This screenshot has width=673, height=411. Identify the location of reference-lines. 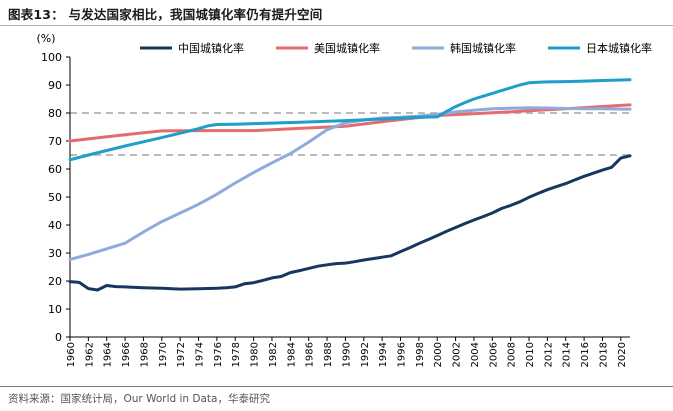
(350, 134).